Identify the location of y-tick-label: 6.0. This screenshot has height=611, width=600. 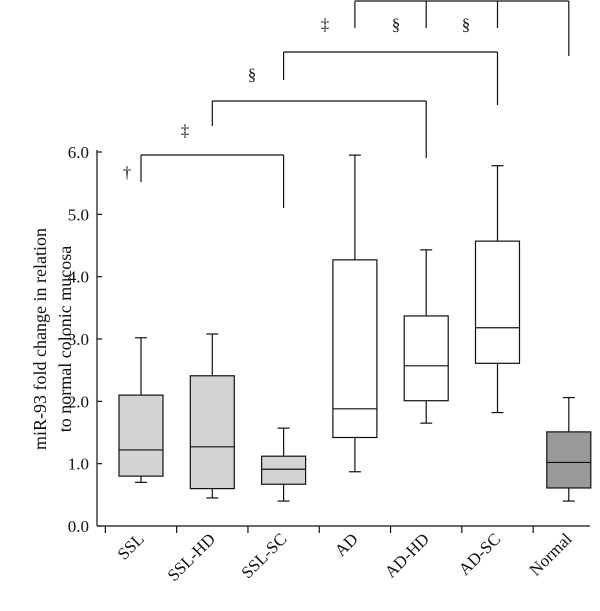
(78, 152).